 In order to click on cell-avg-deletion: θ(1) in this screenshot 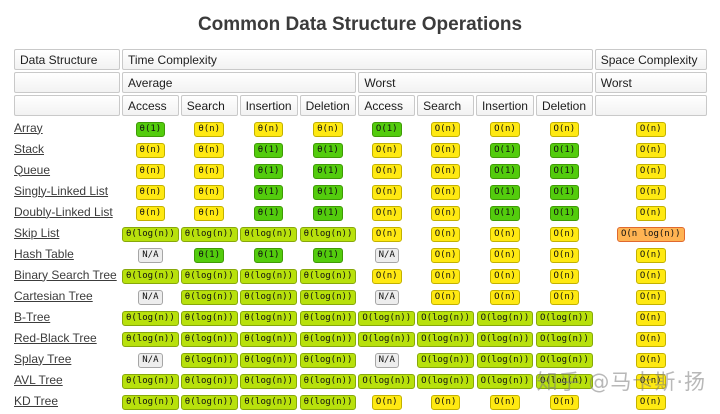, I will do `click(328, 169)`.